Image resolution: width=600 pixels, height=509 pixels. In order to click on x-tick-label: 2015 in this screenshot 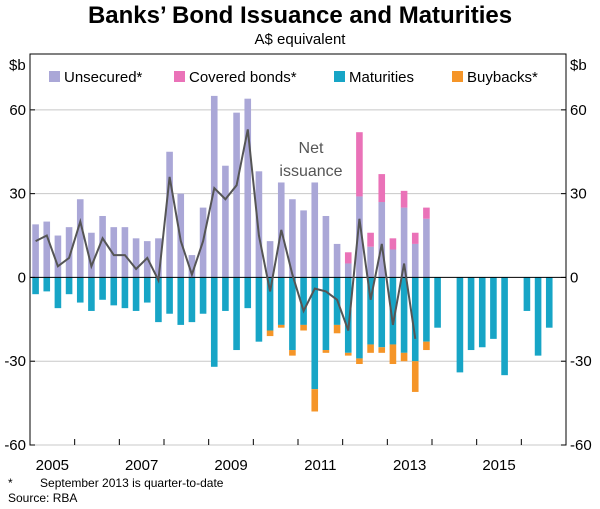, I will do `click(498, 465)`.